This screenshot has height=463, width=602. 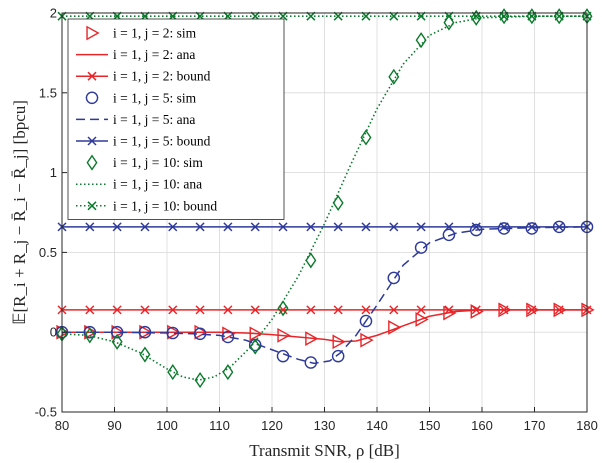 I want to click on y-axis-label: 𝔼[R_i + R_j − R̄_i − R̄_j] [bpcu], so click(x=19, y=212).